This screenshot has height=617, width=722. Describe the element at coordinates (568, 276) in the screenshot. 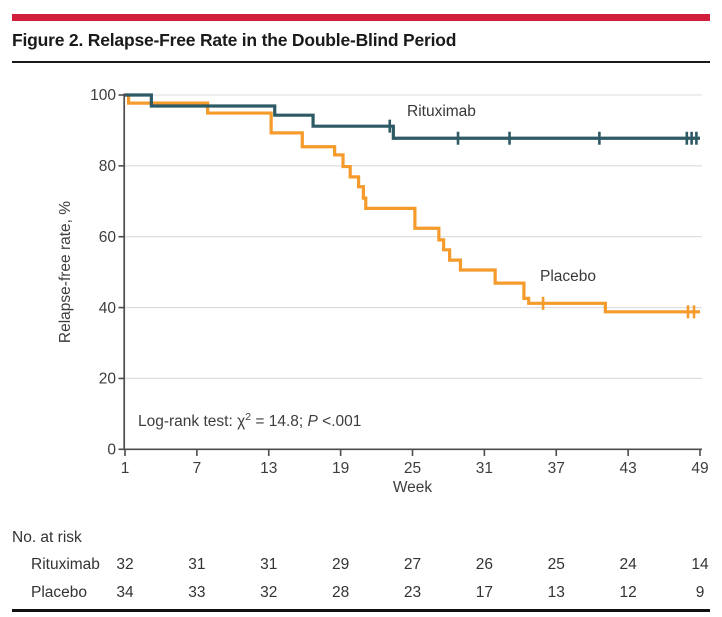

I see `series-label-placebo: Placebo` at that location.